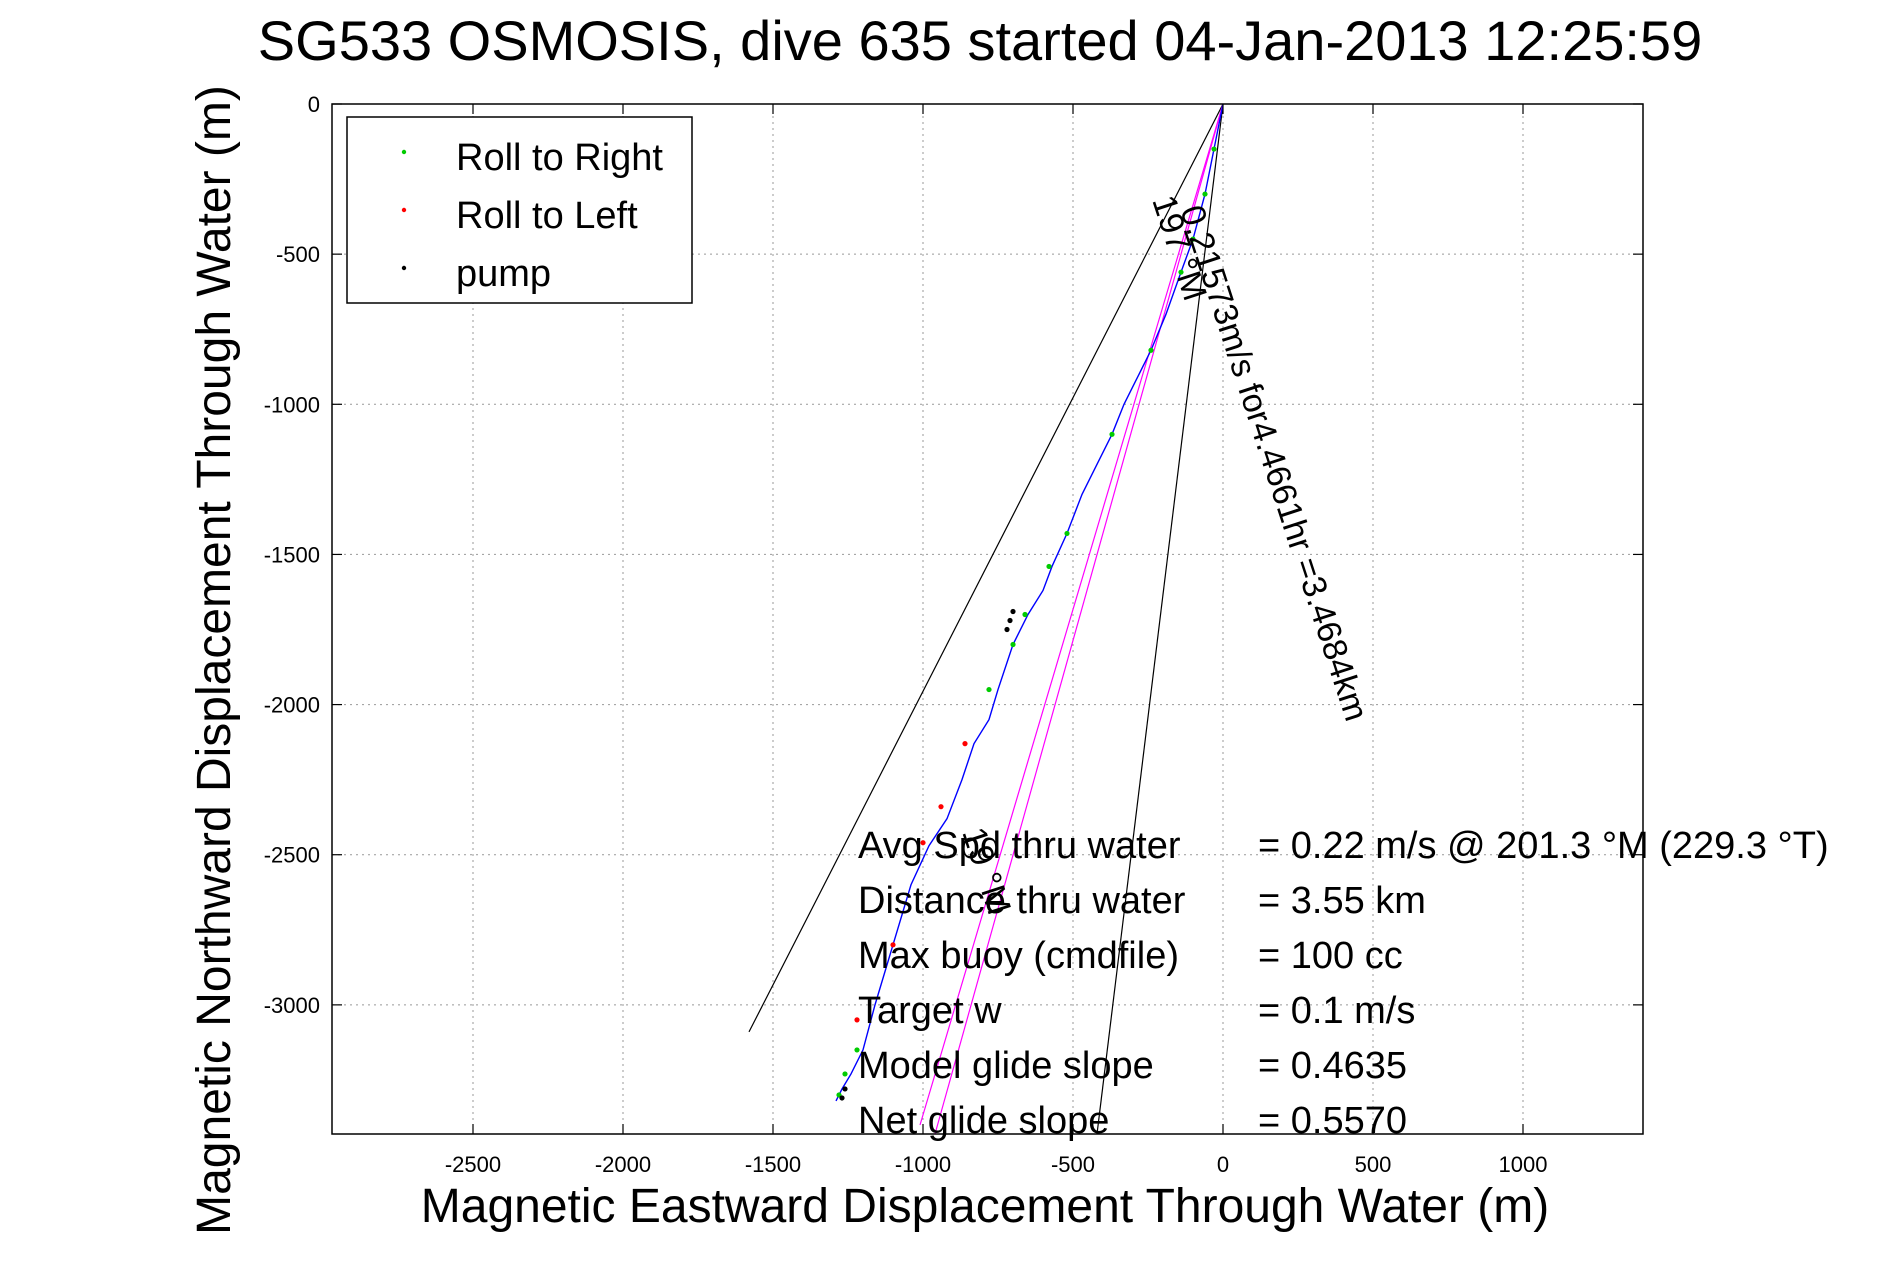 The height and width of the screenshot is (1262, 1891). What do you see at coordinates (1022, 901) in the screenshot?
I see `stat-label: Distance thru water` at bounding box center [1022, 901].